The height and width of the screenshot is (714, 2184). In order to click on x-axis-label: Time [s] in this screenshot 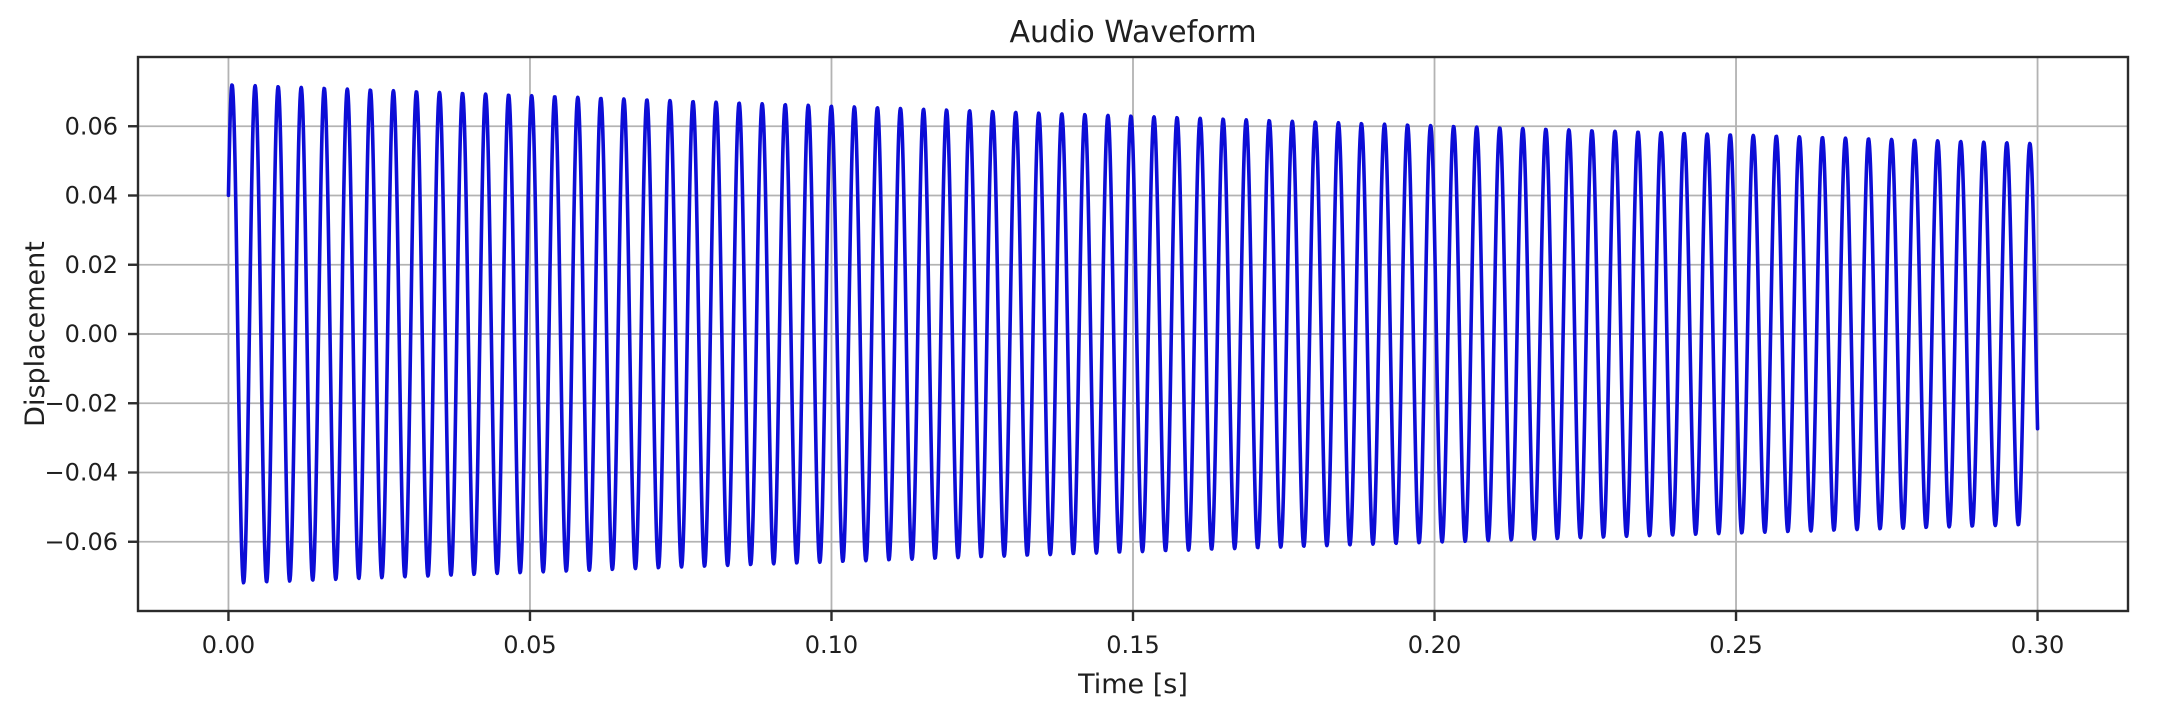, I will do `click(1132, 684)`.